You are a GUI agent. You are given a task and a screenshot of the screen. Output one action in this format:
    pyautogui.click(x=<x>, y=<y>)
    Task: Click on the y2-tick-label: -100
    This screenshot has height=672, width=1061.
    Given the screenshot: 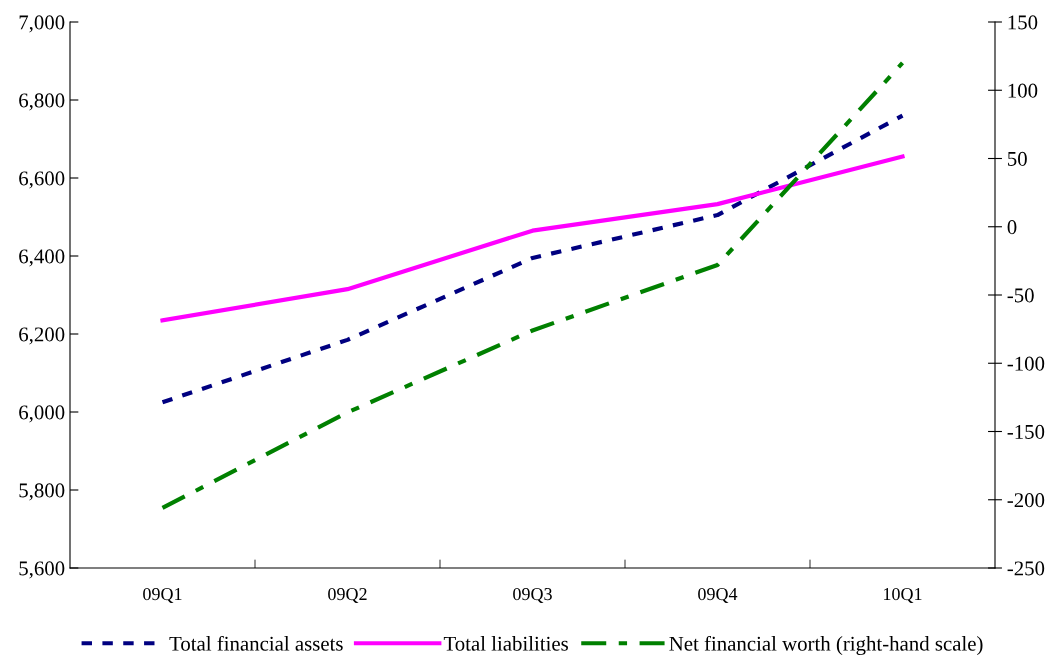 What is the action you would take?
    pyautogui.click(x=1026, y=363)
    